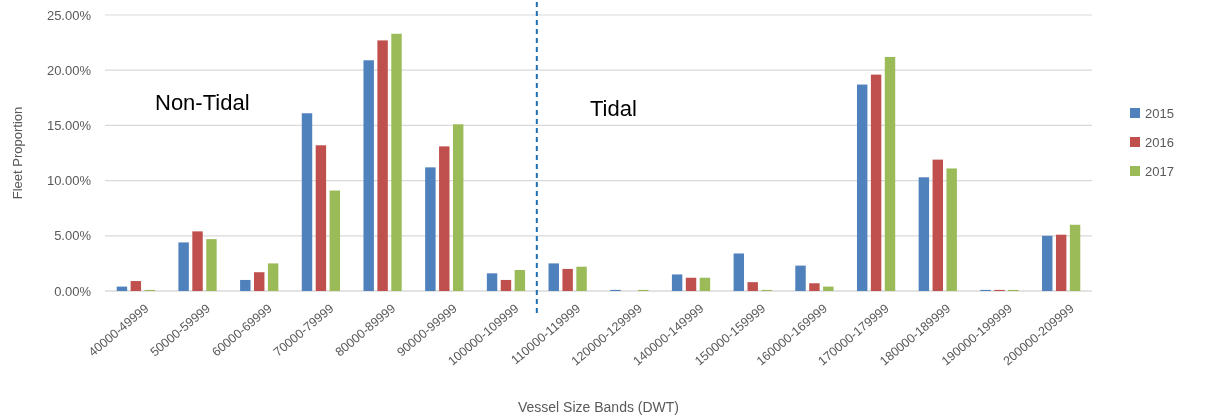 This screenshot has width=1222, height=418. I want to click on y-tick-label: 20.00%, so click(69, 70).